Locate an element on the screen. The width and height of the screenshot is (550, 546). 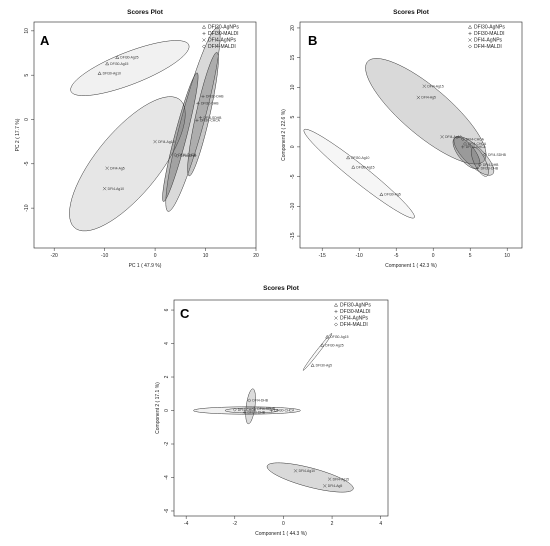
y-tick-label: 6 is located at coordinates (167, 309).